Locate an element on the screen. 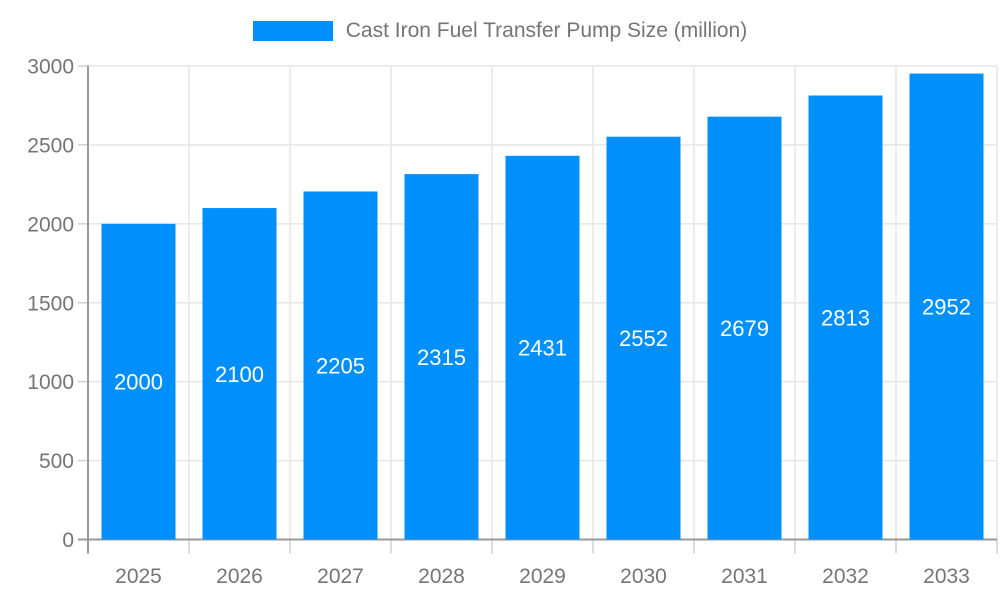 This screenshot has width=1000, height=600. bar-2030 is located at coordinates (643, 338).